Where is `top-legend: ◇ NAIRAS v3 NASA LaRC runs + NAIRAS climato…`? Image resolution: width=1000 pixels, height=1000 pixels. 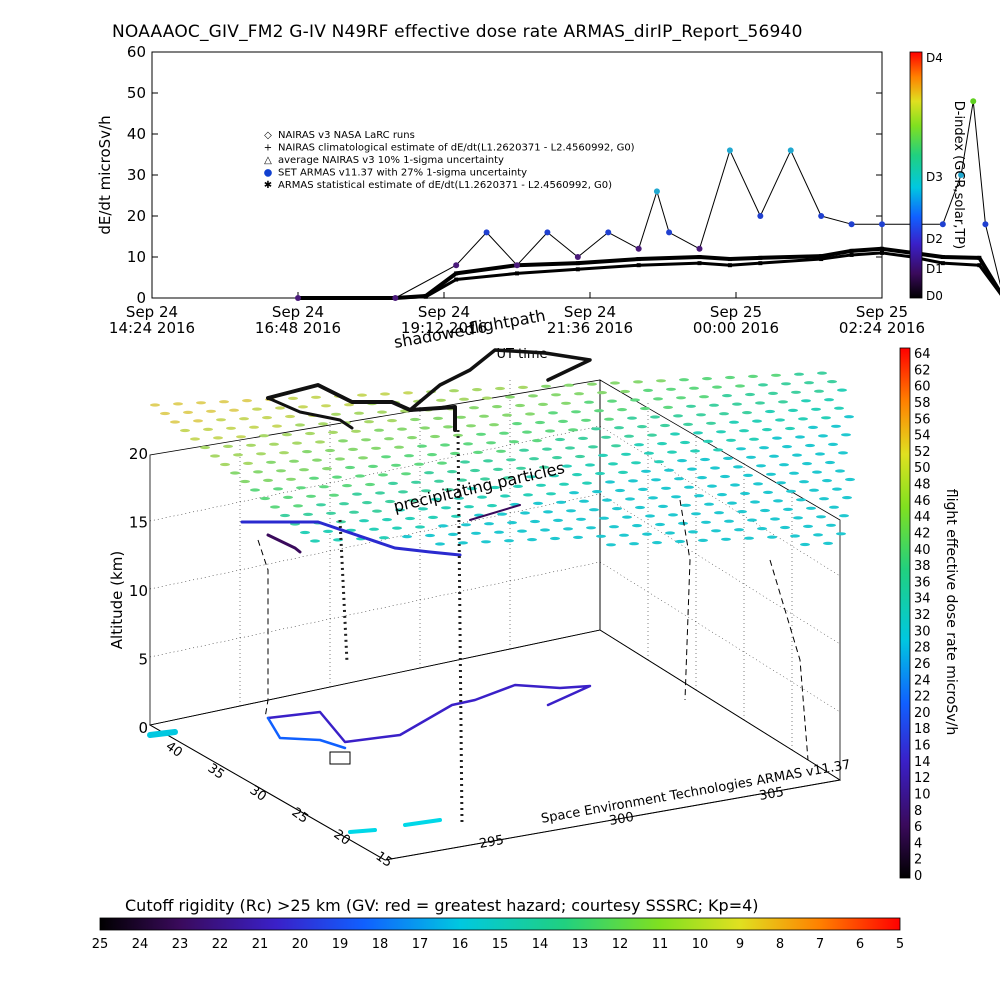
top-legend: ◇ NAIRAS v3 NASA LaRC runs + NAIRAS climato… is located at coordinates (449, 160).